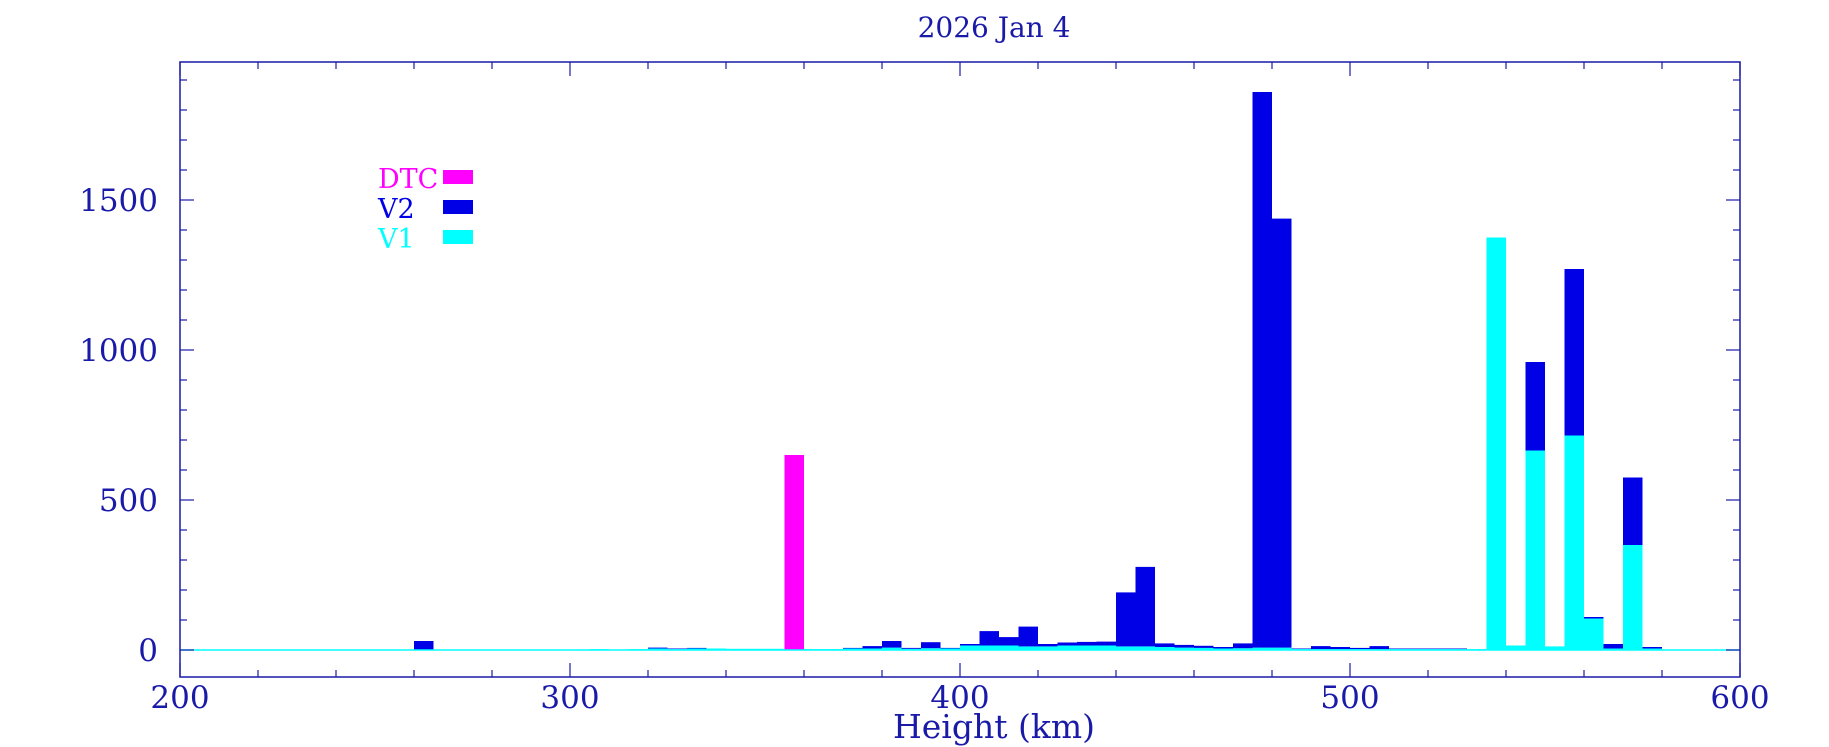  What do you see at coordinates (959, 698) in the screenshot?
I see `x-tick-label-400: 400` at bounding box center [959, 698].